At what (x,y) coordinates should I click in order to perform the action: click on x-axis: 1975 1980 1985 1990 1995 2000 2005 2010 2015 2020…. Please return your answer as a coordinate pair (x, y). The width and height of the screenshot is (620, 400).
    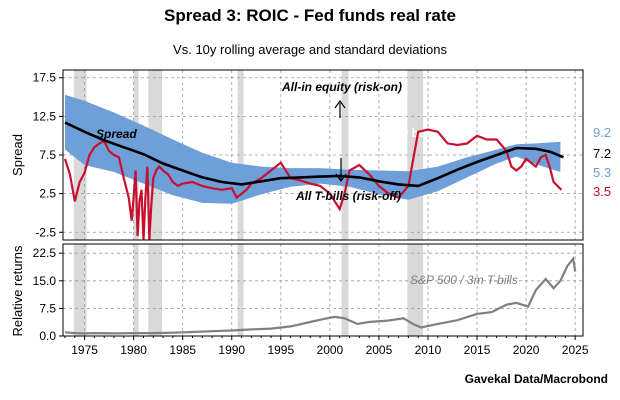
    Looking at the image, I should click on (326, 346).